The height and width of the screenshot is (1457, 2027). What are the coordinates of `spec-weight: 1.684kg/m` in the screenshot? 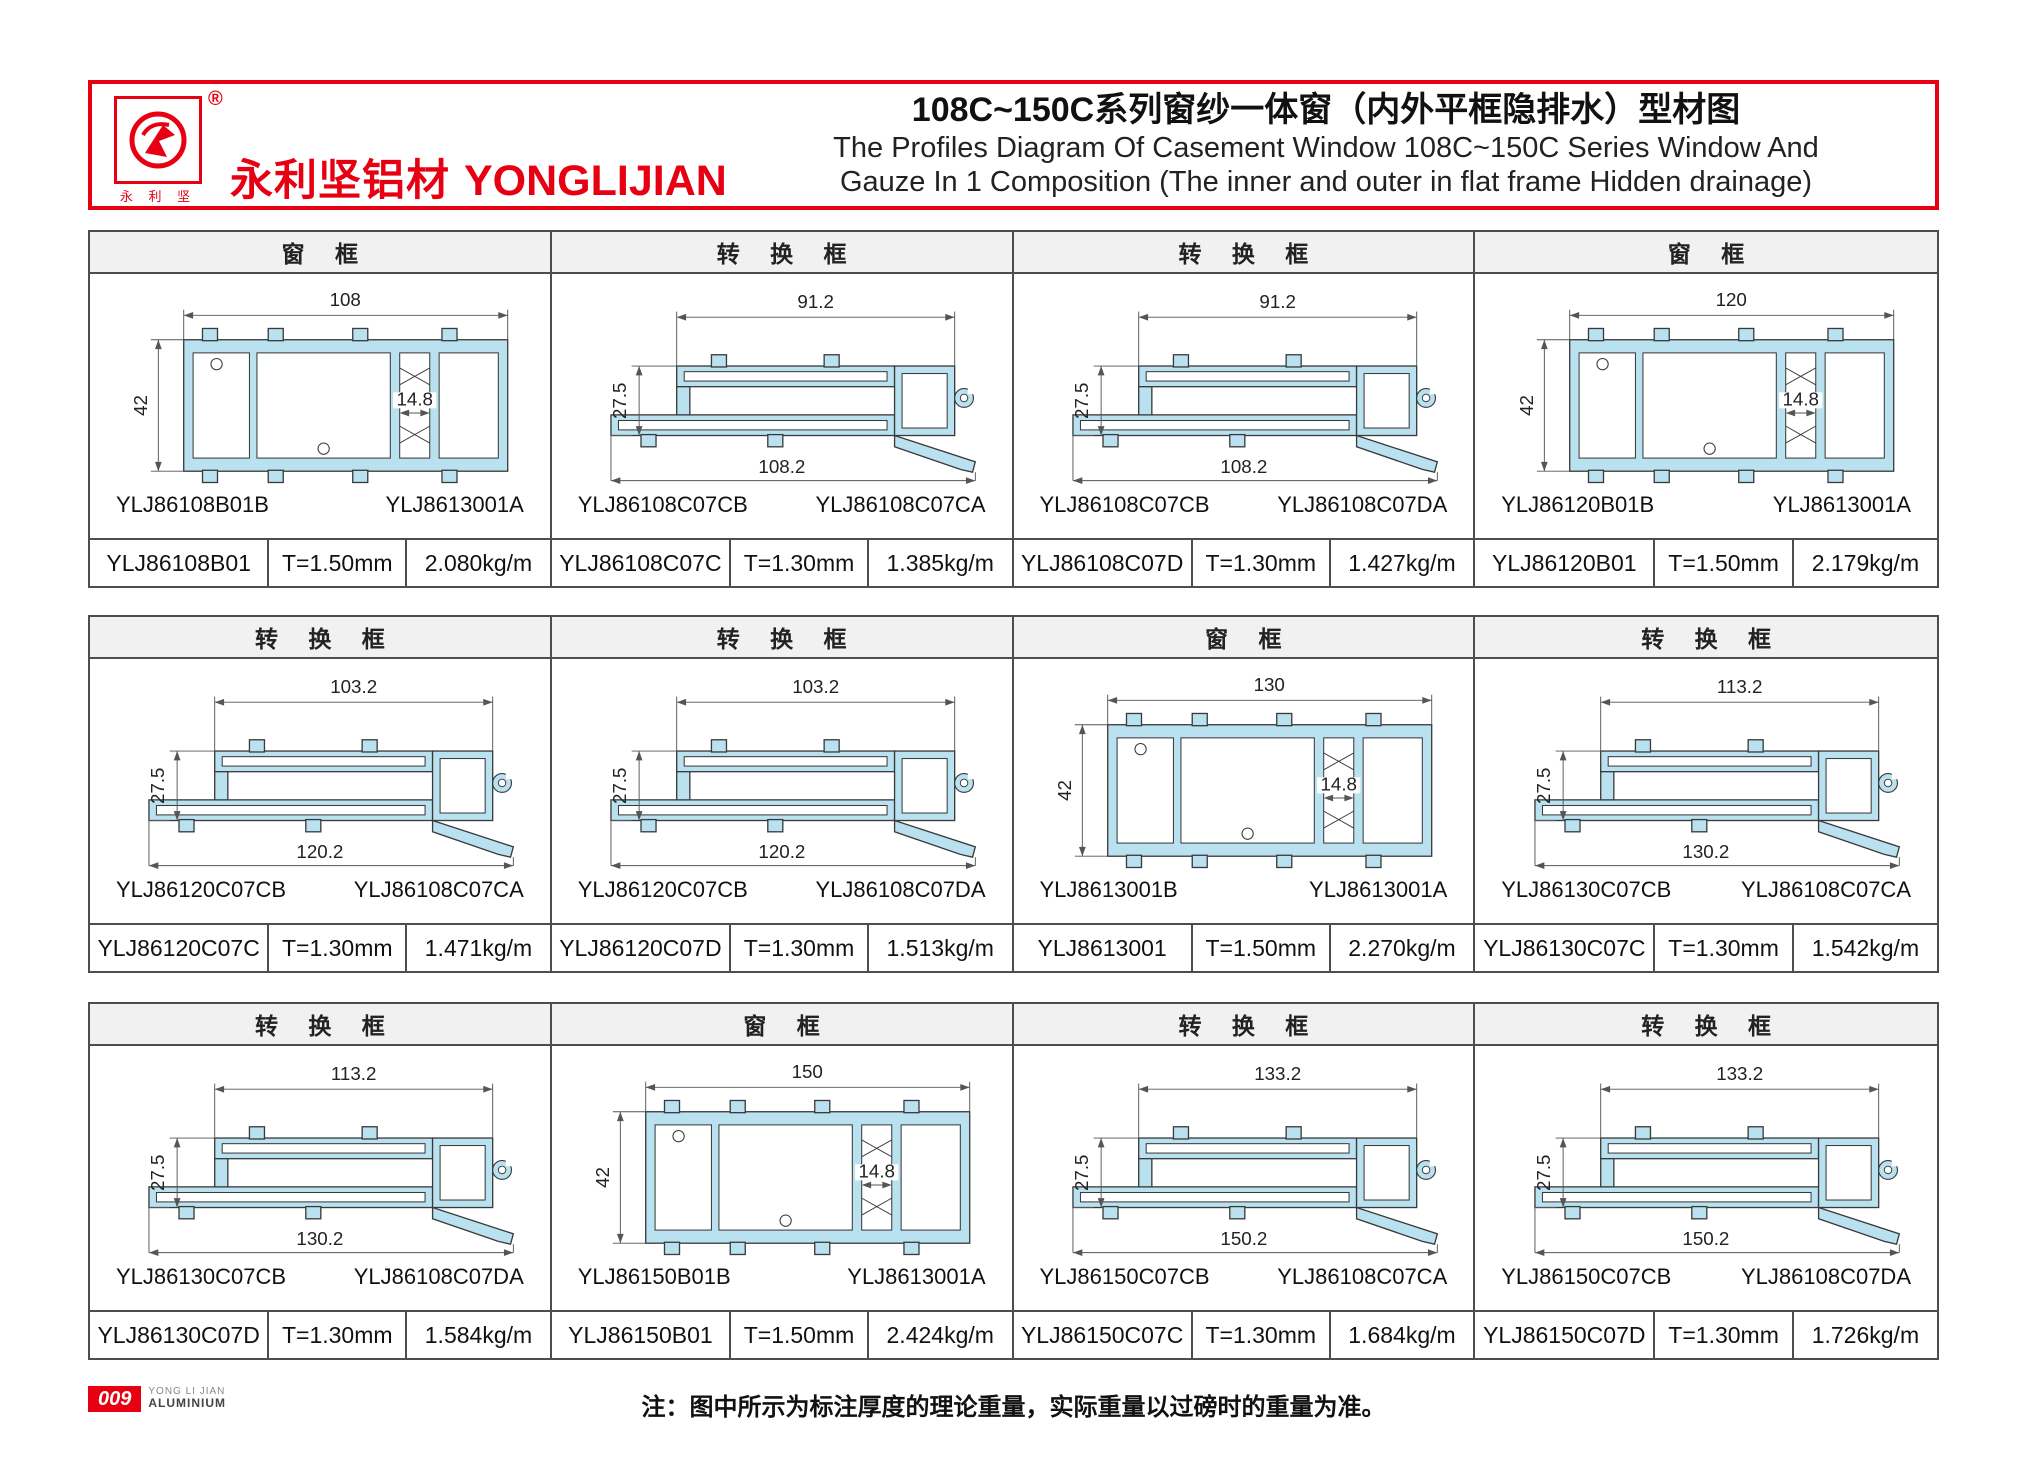 It's located at (1402, 1334).